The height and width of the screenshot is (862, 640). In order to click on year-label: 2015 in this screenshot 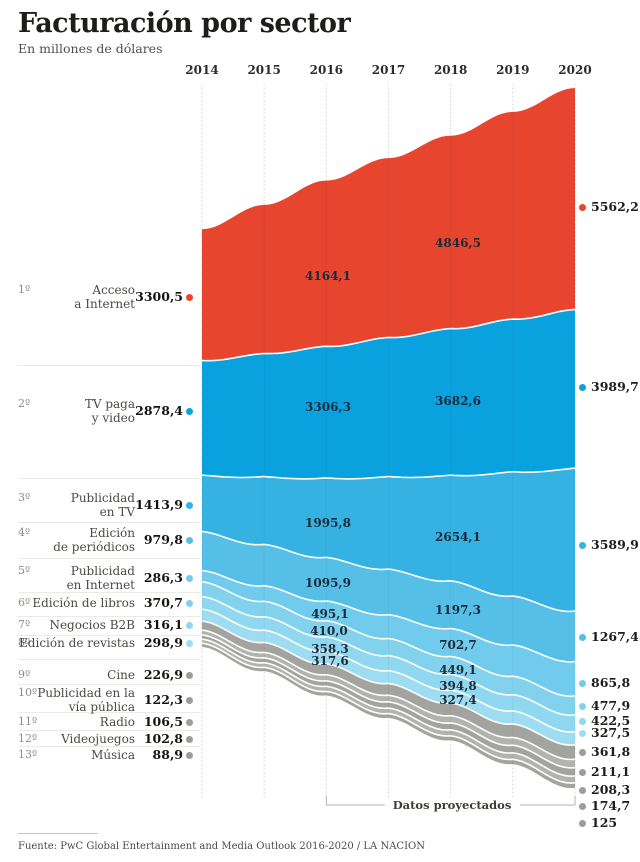, I will do `click(264, 70)`.